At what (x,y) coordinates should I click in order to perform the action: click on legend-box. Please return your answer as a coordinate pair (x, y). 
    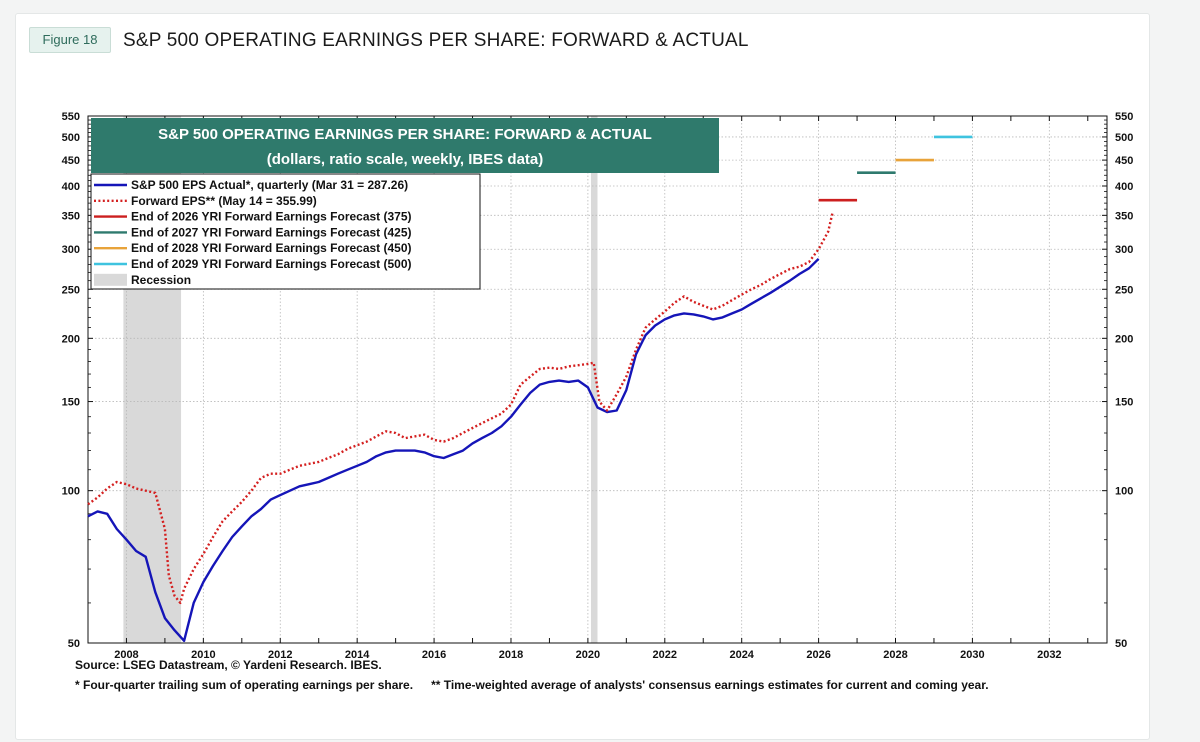
    Looking at the image, I should click on (285, 231).